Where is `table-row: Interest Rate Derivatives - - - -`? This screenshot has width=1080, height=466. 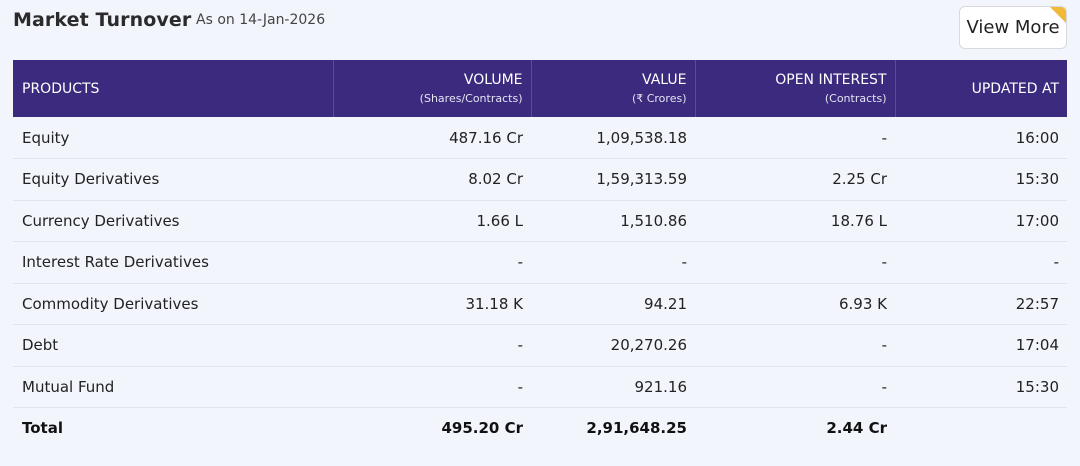
table-row: Interest Rate Derivatives - - - - is located at coordinates (540, 262).